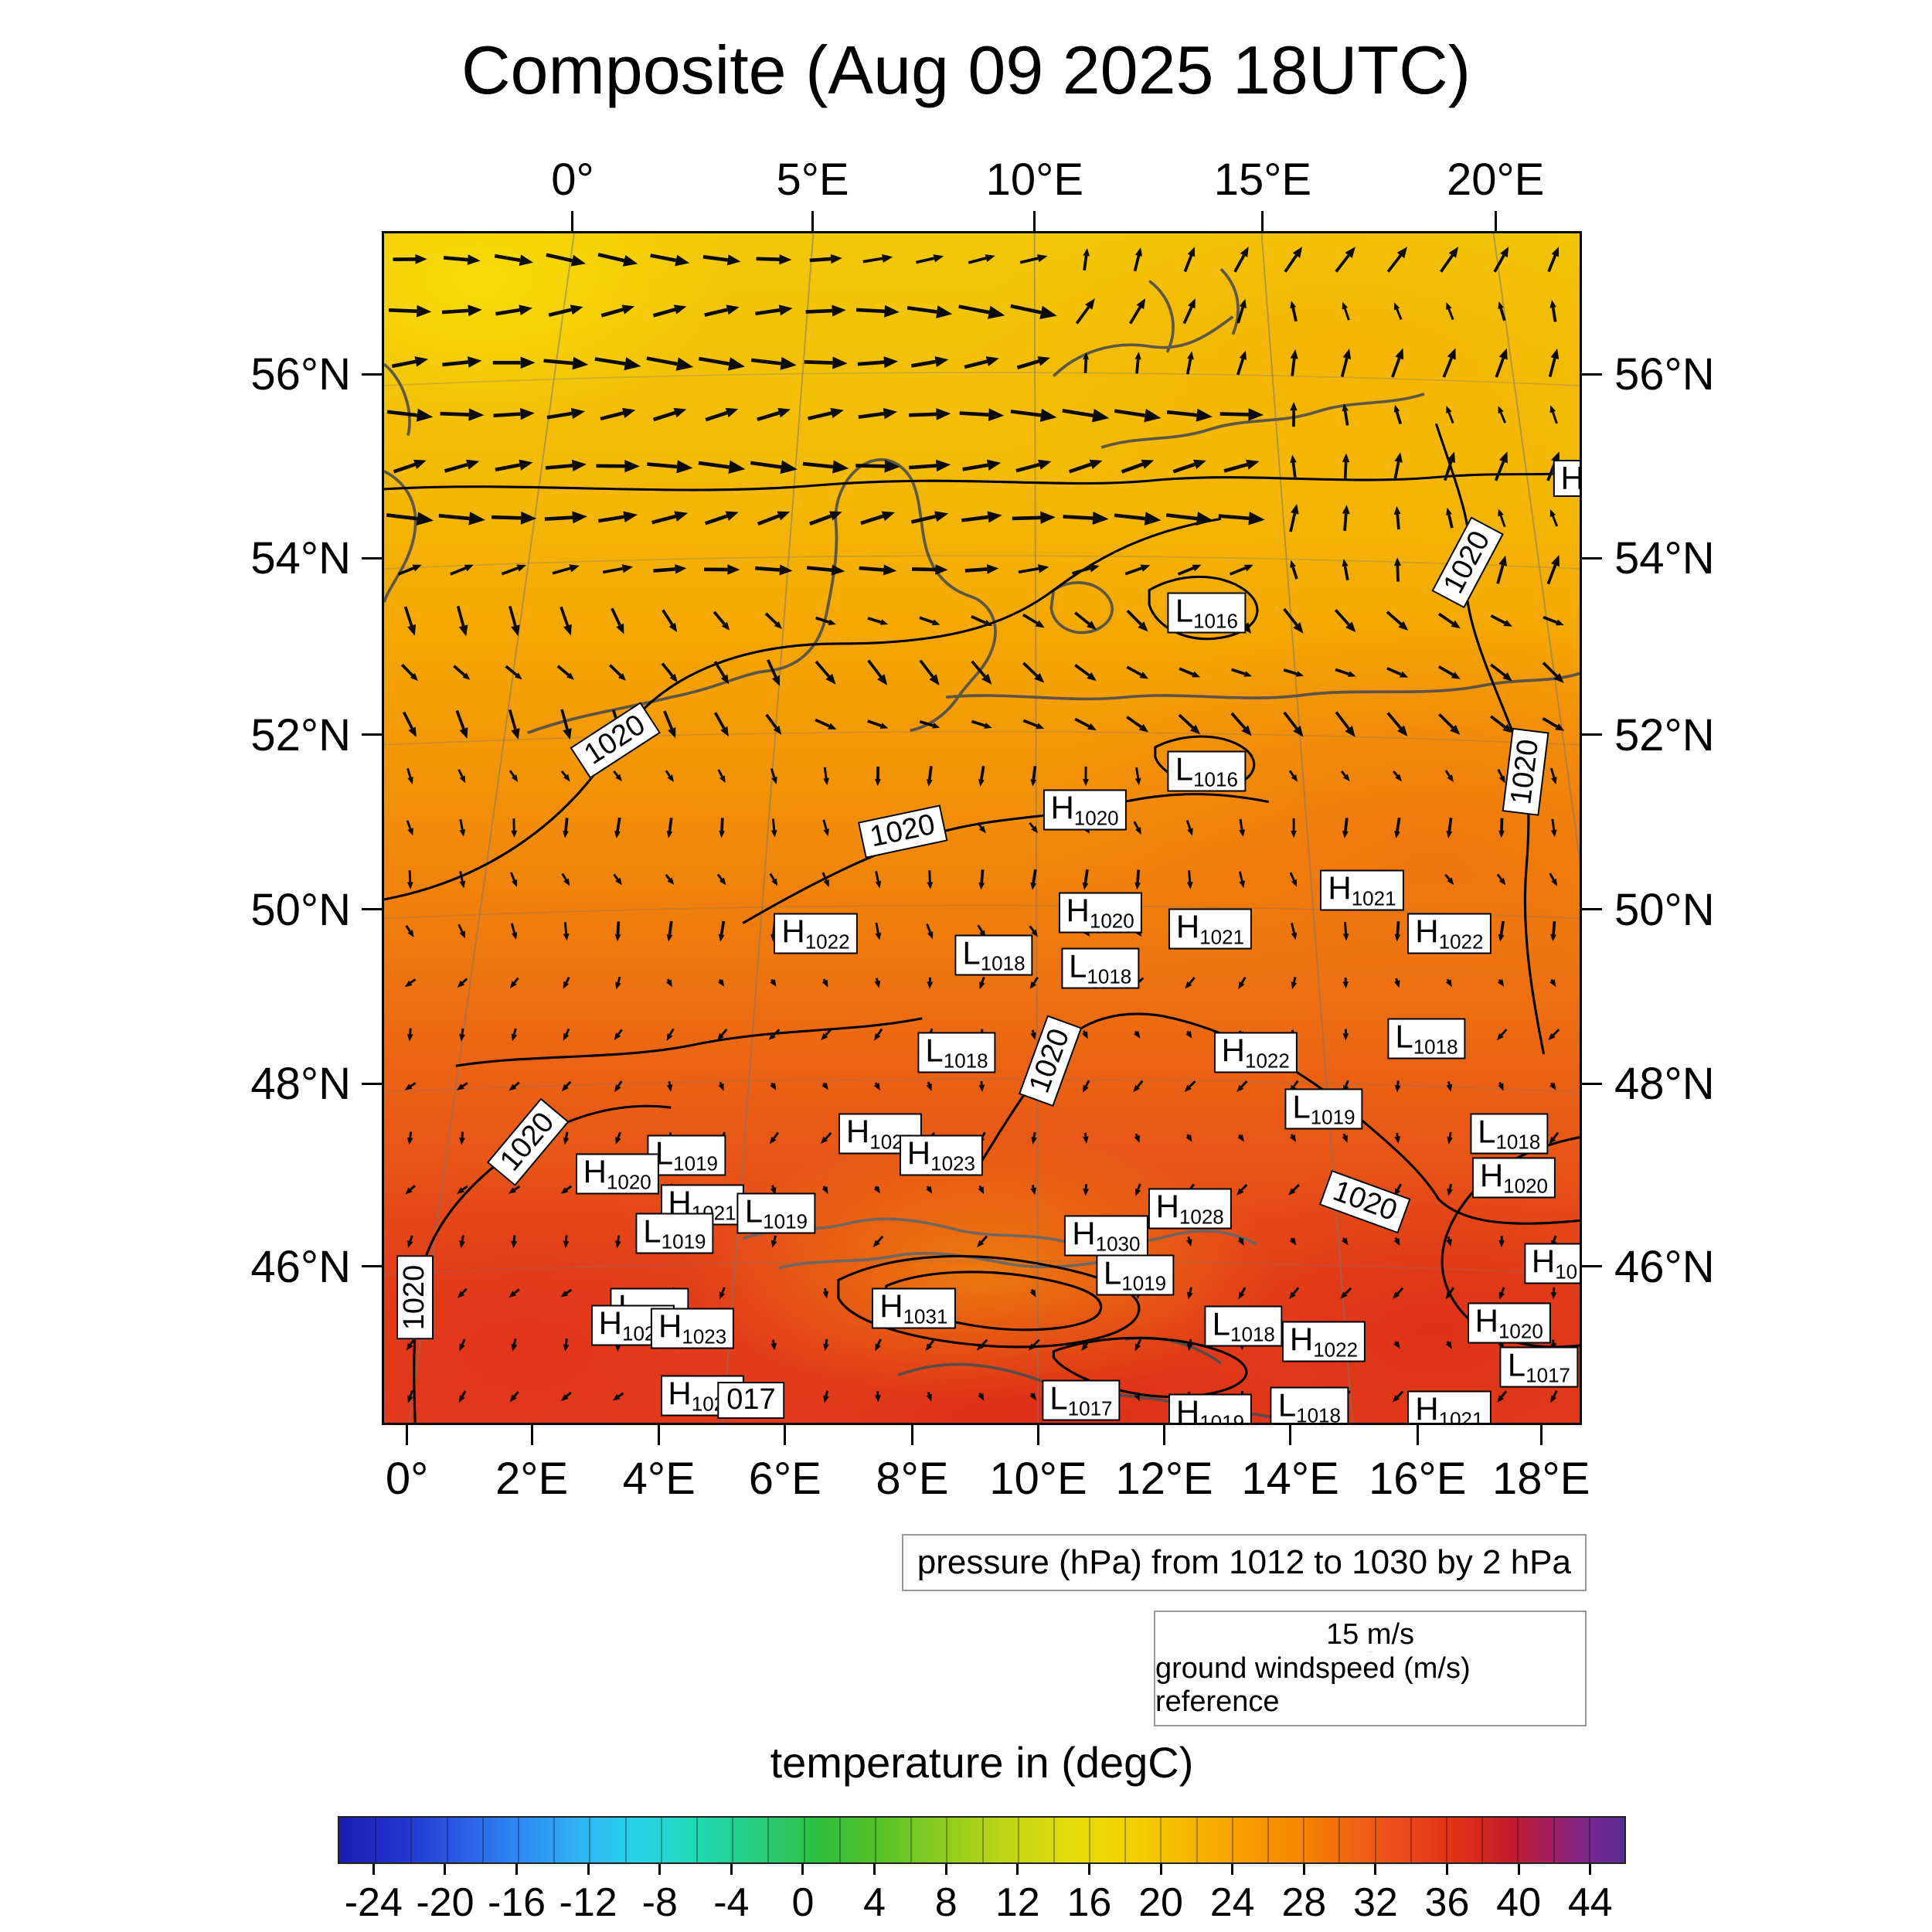  Describe the element at coordinates (1592, 1084) in the screenshot. I see `right-axis-tick` at that location.